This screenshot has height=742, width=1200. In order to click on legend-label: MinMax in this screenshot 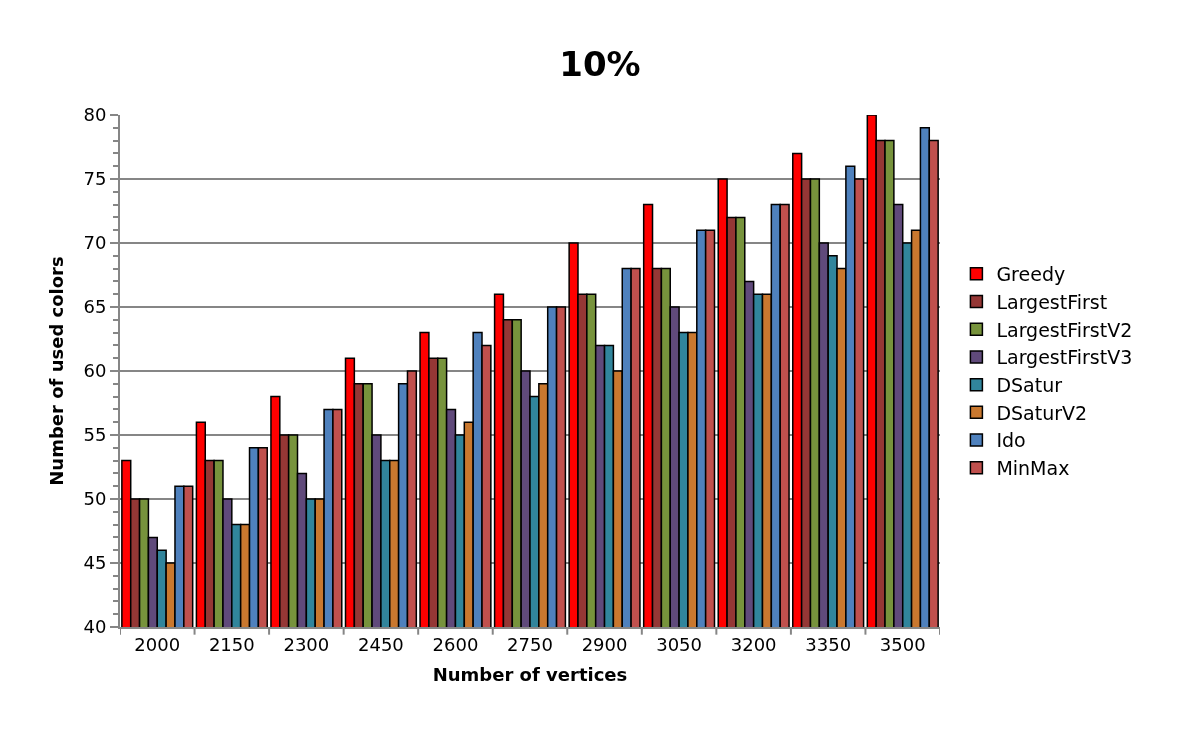, I will do `click(1033, 468)`.